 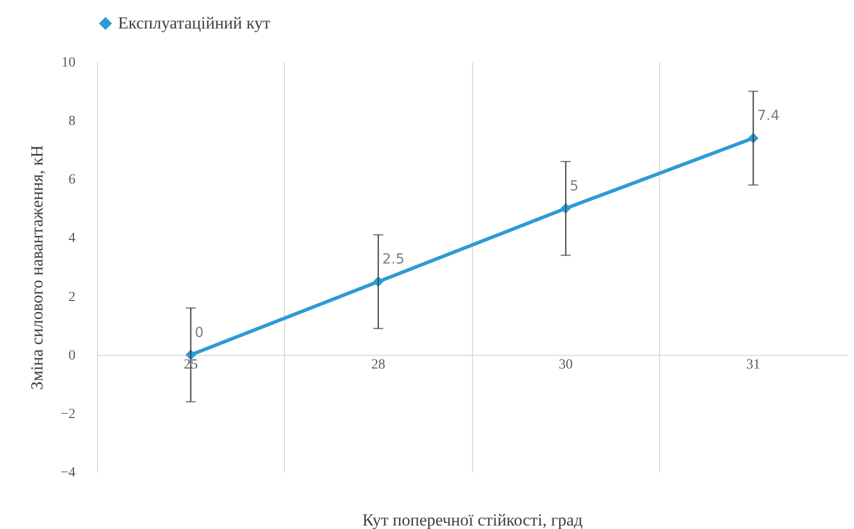 I want to click on x-axis-title: Кут поперечної стійкості, град, so click(x=472, y=519).